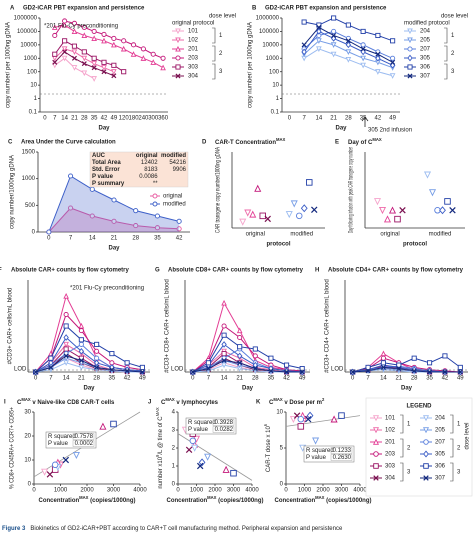  What do you see at coordinates (425, 77) in the screenshot?
I see `legend-entry: 307` at bounding box center [425, 77].